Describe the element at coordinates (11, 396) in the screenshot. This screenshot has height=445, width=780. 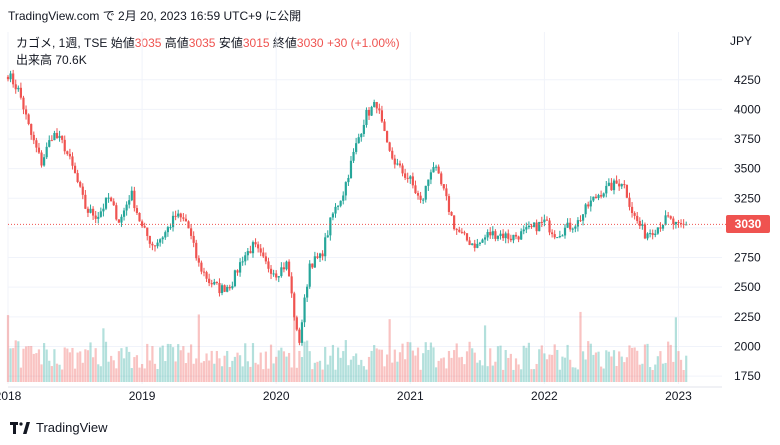
I see `x-tick-label: 2018` at that location.